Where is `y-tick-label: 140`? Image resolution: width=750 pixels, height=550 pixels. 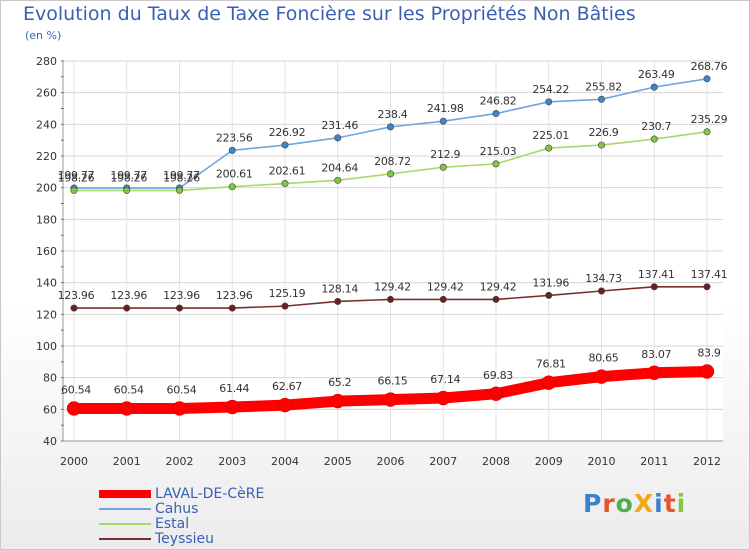
y-tick-label: 140 is located at coordinates (46, 283).